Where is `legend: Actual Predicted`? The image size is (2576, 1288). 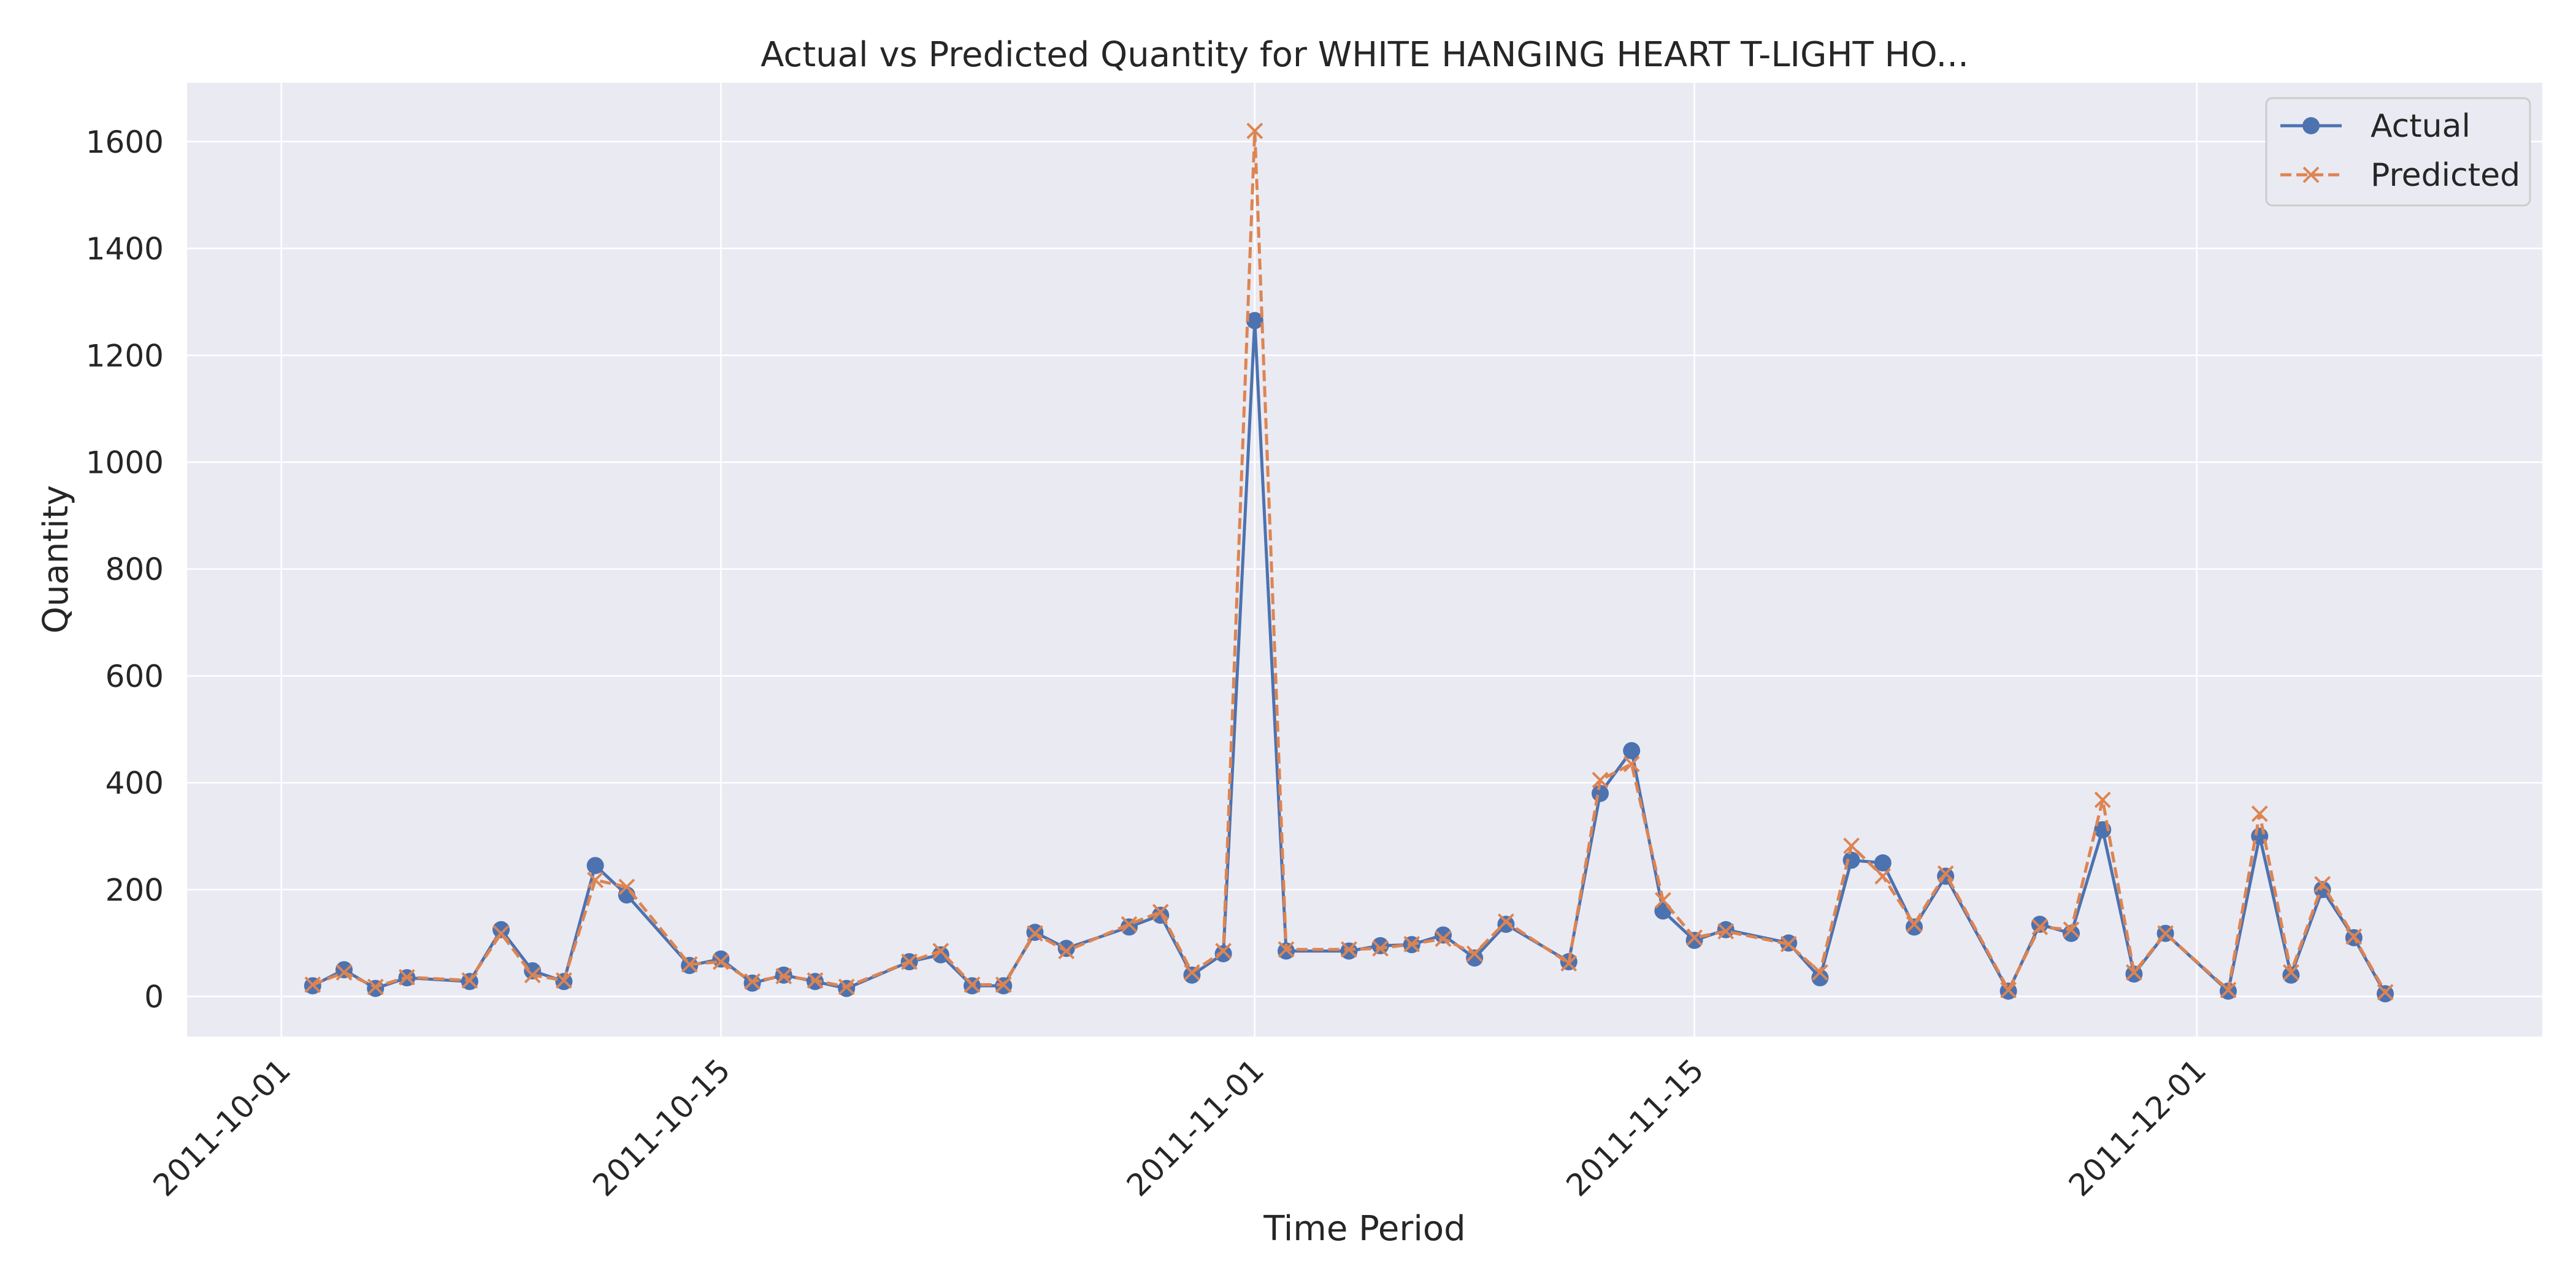
legend: Actual Predicted is located at coordinates (2398, 152).